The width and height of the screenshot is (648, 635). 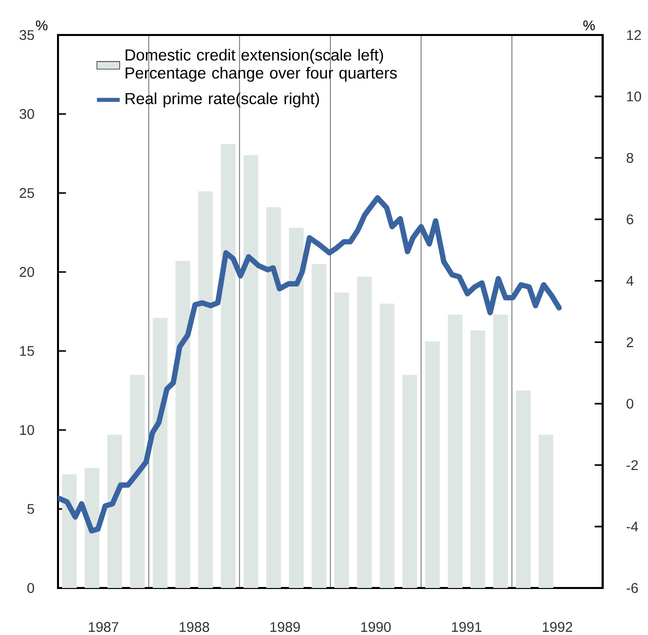 I want to click on y2-tick-label: -2, so click(x=632, y=465).